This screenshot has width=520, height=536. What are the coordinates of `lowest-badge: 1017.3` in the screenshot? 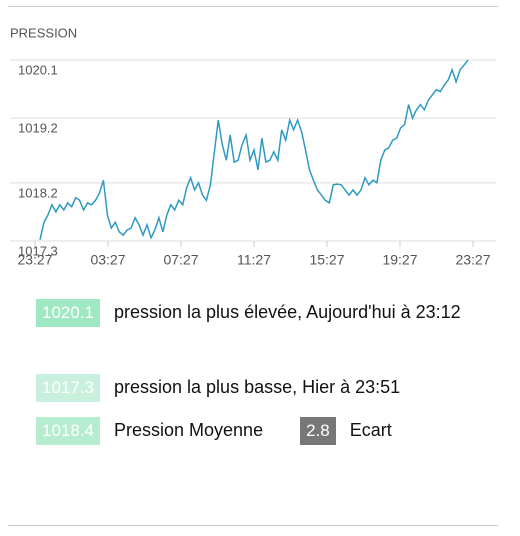 It's located at (68, 388).